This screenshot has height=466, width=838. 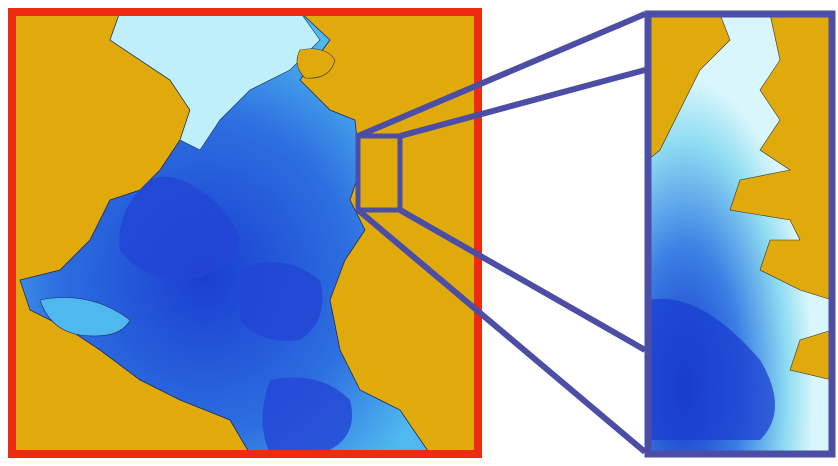 I want to click on caribbean, so click(x=85, y=317).